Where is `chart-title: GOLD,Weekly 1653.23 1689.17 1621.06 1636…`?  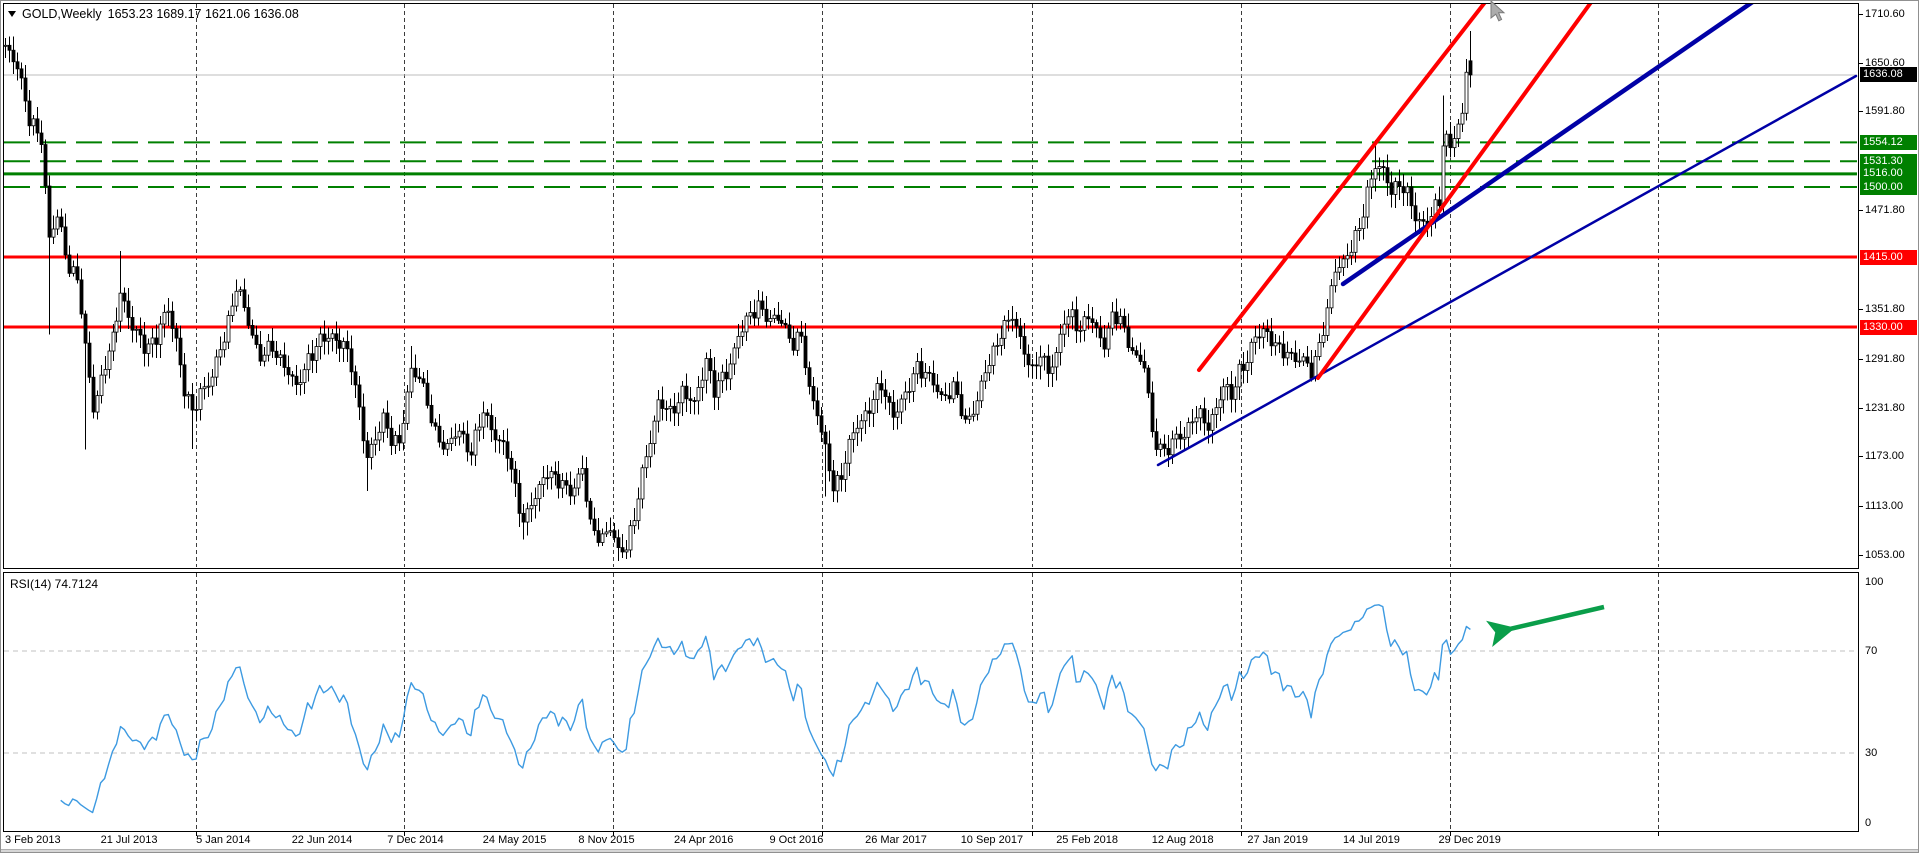 chart-title: GOLD,Weekly 1653.23 1689.17 1621.06 1636… is located at coordinates (153, 14).